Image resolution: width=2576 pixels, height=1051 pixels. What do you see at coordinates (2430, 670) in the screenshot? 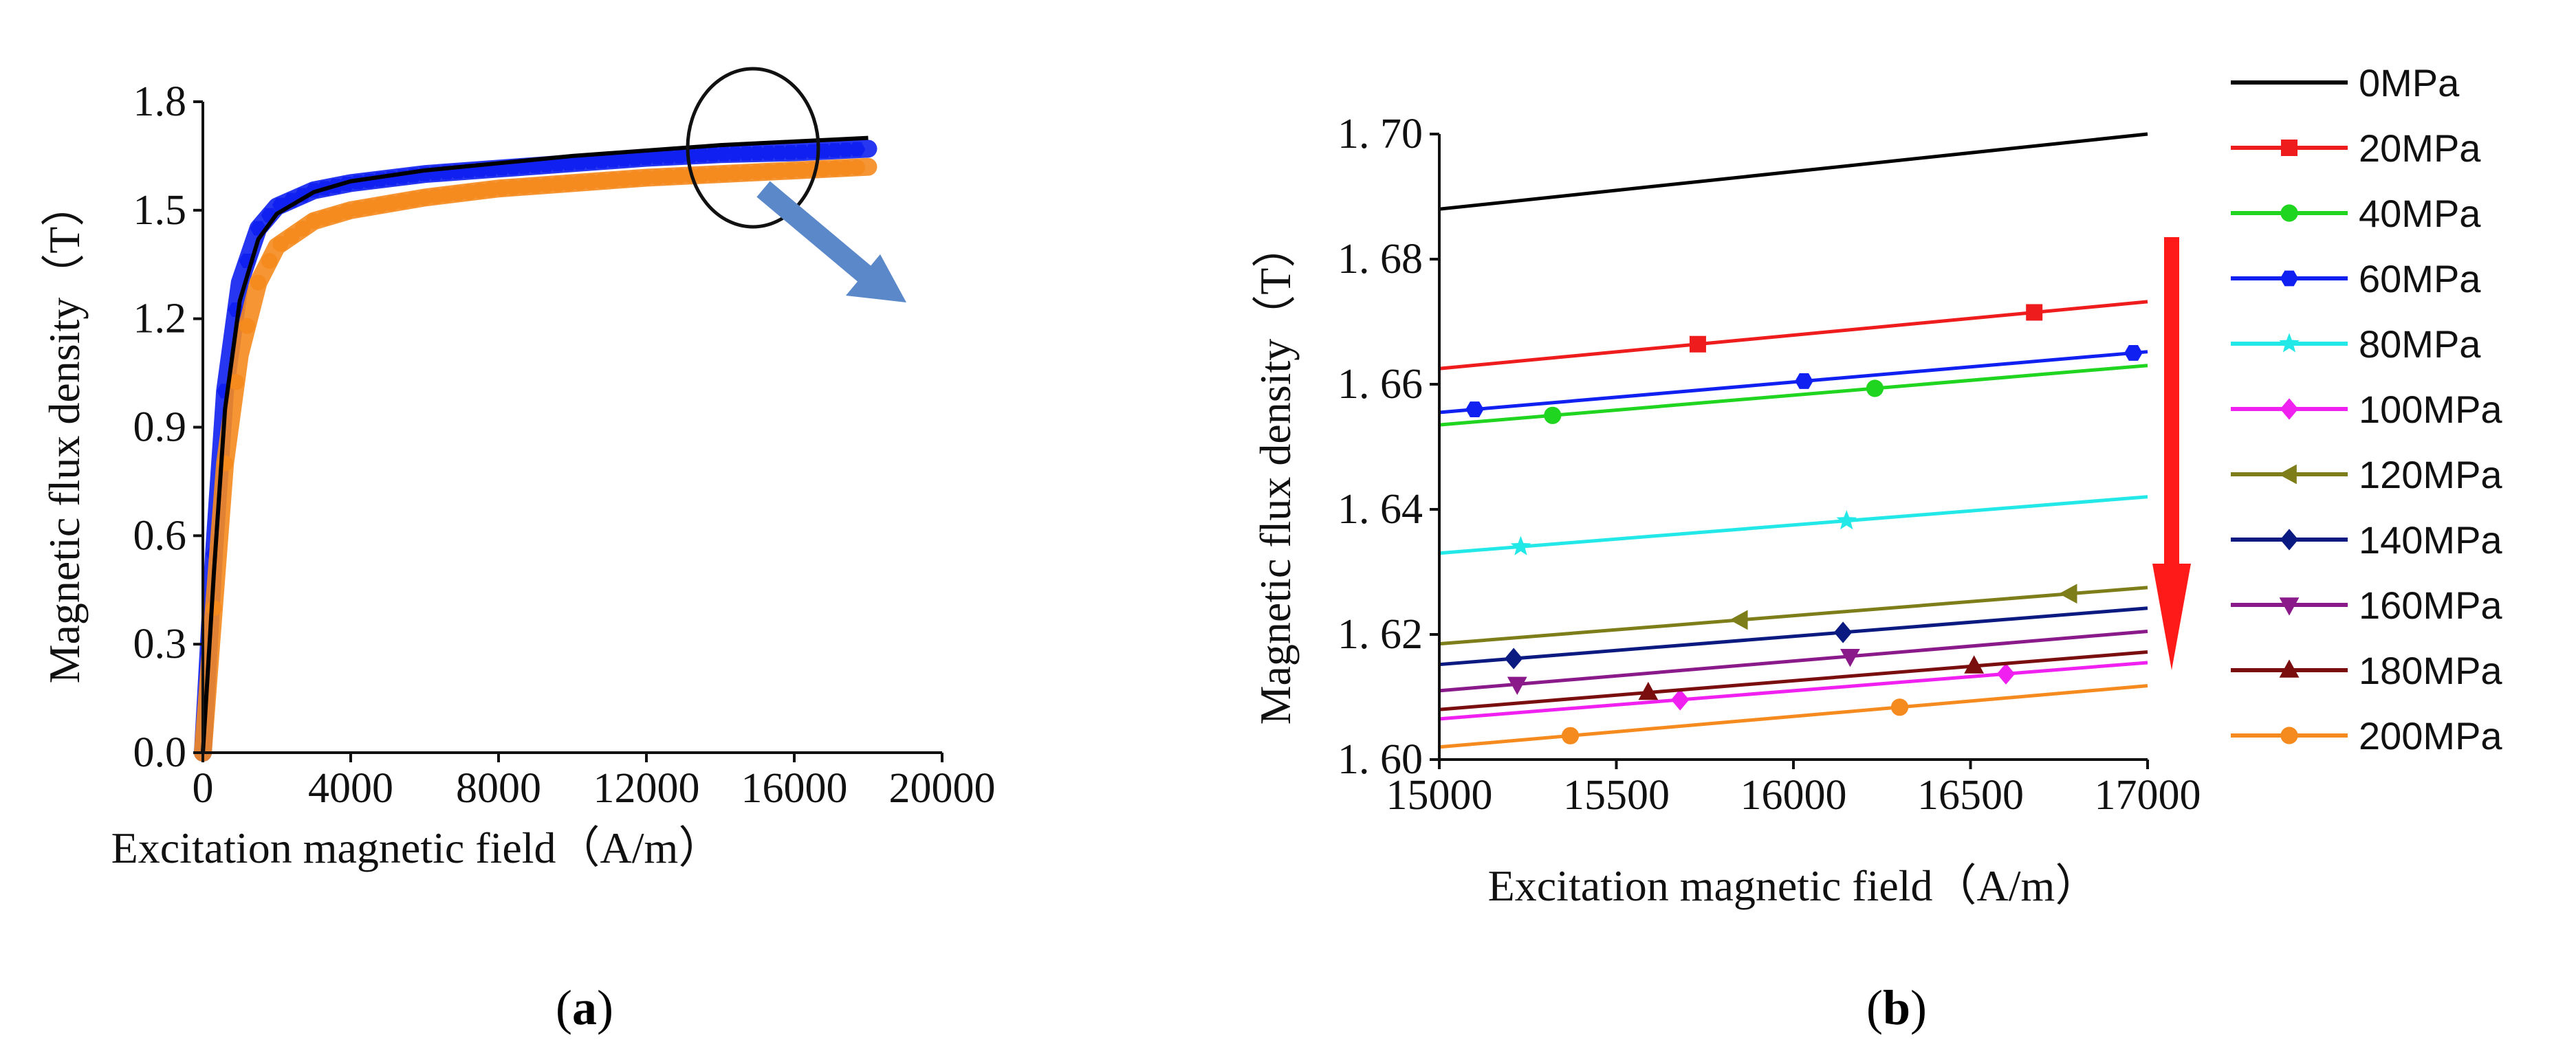
I see `legend-label: 180MPa` at bounding box center [2430, 670].